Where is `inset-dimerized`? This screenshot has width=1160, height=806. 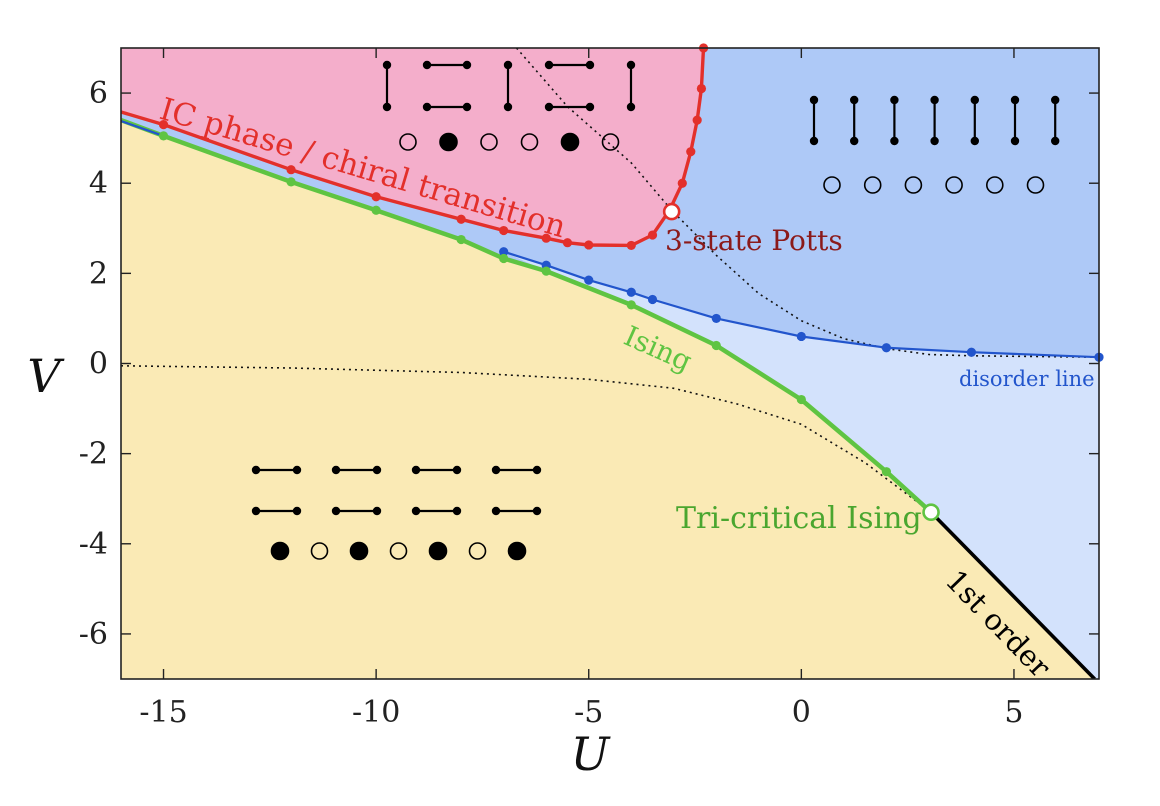 inset-dimerized is located at coordinates (396, 513).